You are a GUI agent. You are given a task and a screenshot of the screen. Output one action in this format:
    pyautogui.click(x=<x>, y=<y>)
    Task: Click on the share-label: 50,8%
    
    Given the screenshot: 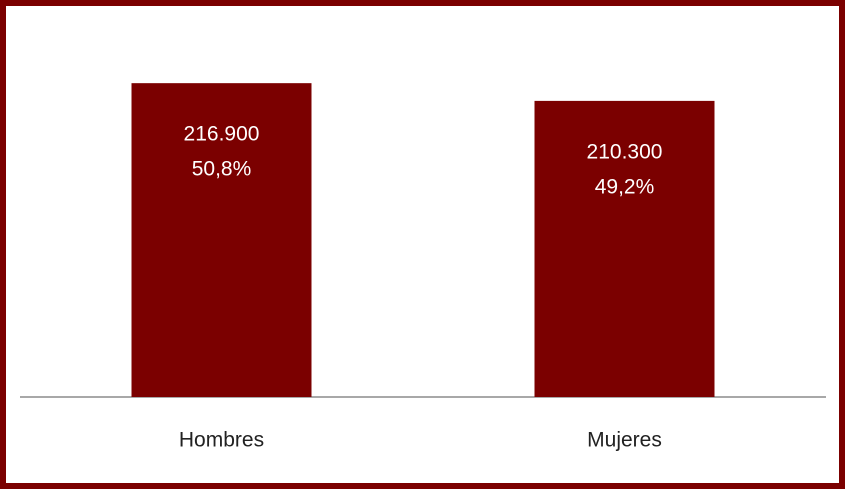 What is the action you would take?
    pyautogui.click(x=222, y=169)
    